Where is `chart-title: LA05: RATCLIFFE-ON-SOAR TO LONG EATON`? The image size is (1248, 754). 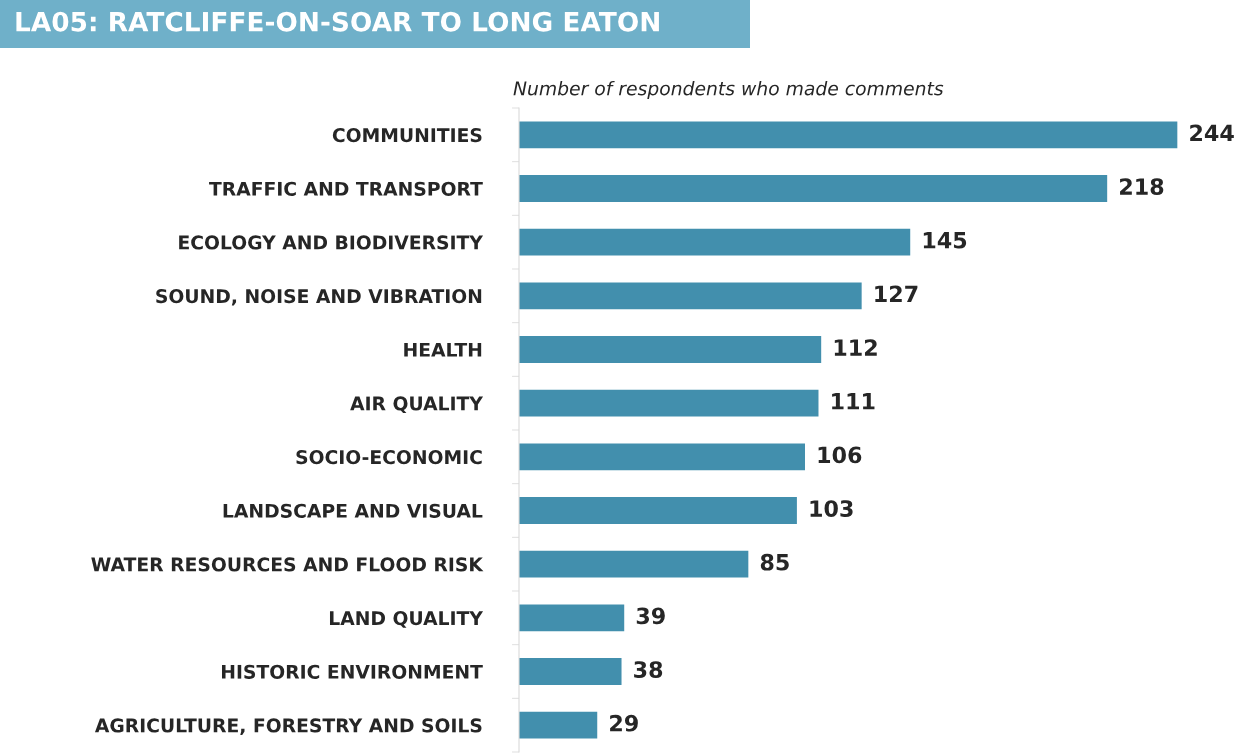
chart-title: LA05: RATCLIFFE-ON-SOAR TO LONG EATON is located at coordinates (337, 21).